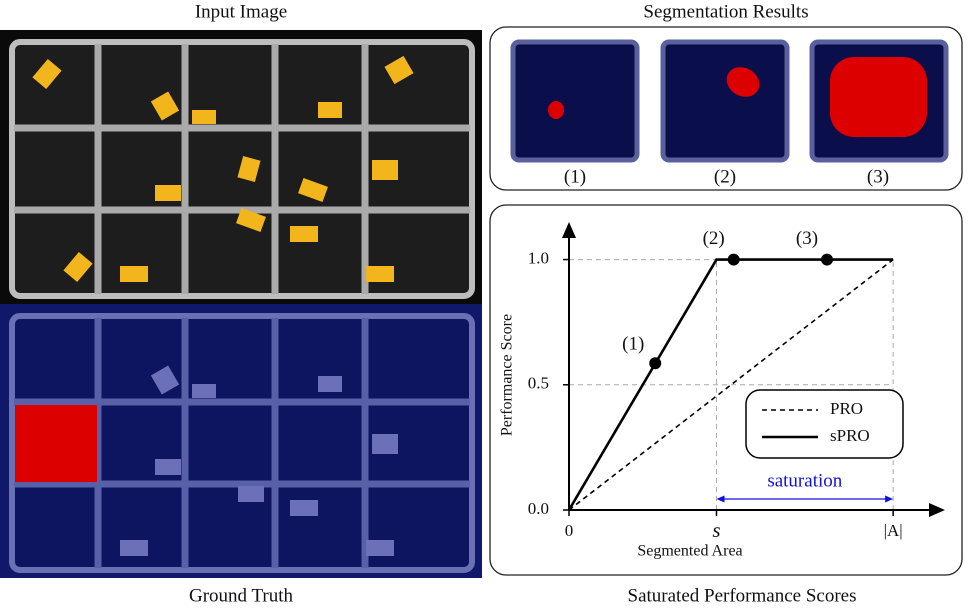 This screenshot has width=969, height=612. I want to click on x-axis-label: Segmented Area, so click(689, 551).